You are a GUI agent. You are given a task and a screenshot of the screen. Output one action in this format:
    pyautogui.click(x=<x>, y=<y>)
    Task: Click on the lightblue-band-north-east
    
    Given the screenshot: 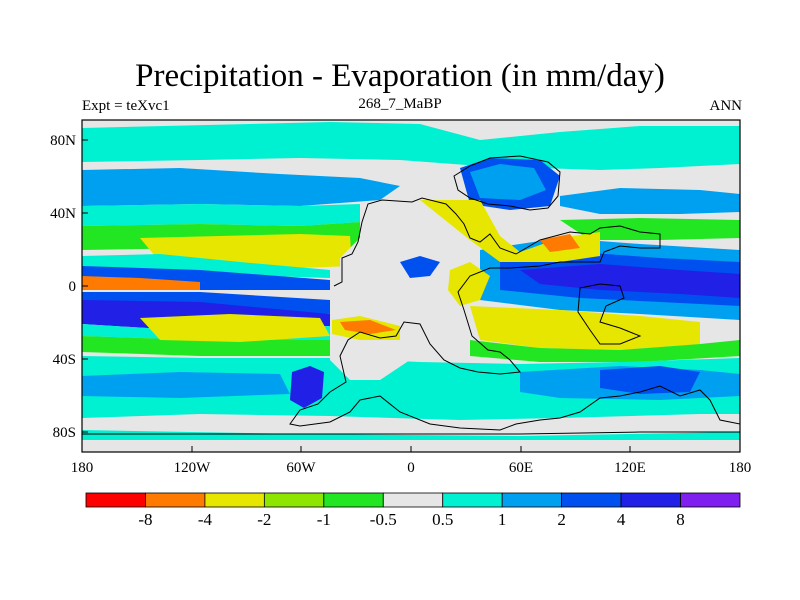 What is the action you would take?
    pyautogui.click(x=650, y=201)
    